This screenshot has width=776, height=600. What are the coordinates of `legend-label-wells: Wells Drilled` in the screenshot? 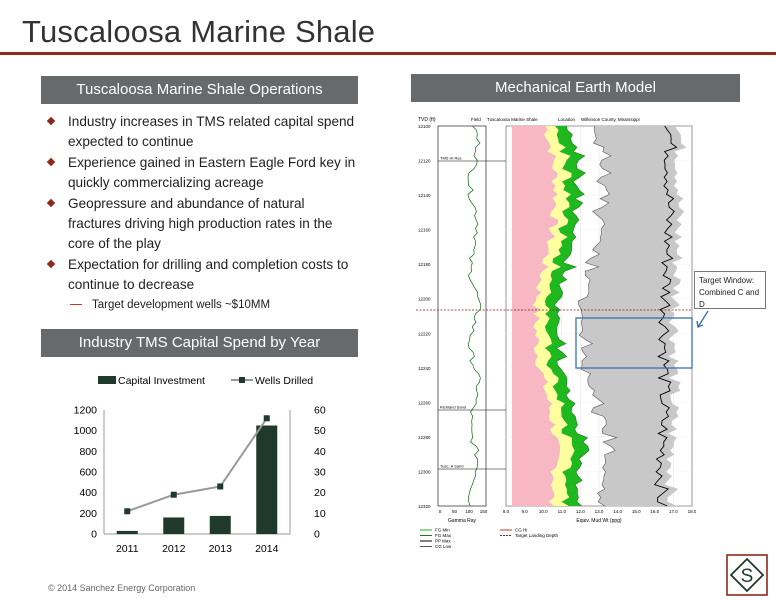 It's located at (284, 381).